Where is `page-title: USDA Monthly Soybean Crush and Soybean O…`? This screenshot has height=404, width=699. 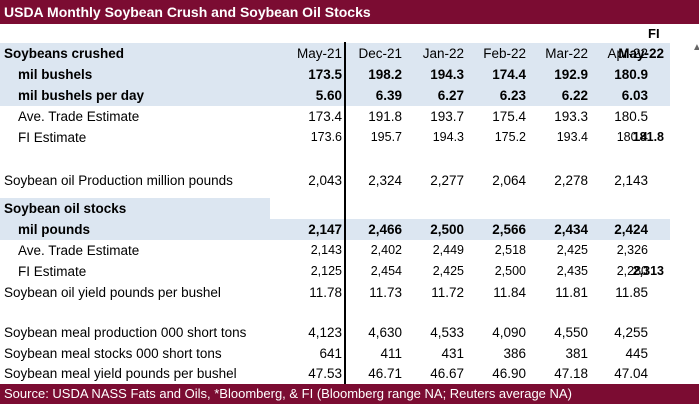 page-title: USDA Monthly Soybean Crush and Soybean O… is located at coordinates (349, 12).